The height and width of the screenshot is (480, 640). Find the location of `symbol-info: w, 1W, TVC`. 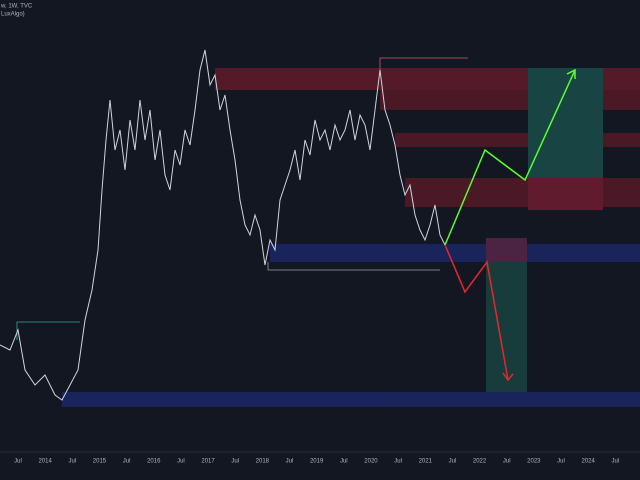

symbol-info: w, 1W, TVC is located at coordinates (16, 7).